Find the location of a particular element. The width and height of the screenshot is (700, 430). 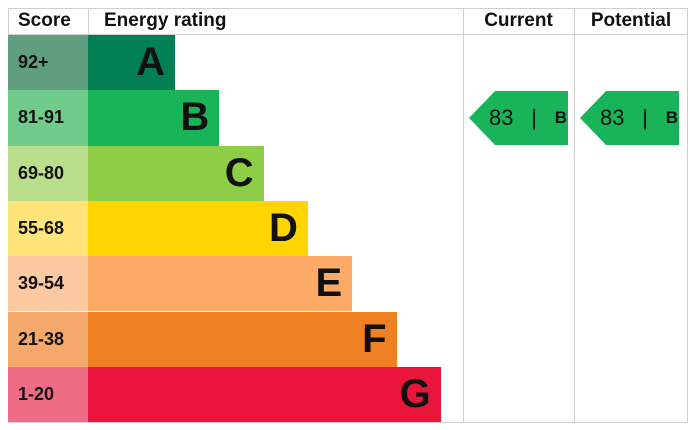

header-divider is located at coordinates (348, 34).